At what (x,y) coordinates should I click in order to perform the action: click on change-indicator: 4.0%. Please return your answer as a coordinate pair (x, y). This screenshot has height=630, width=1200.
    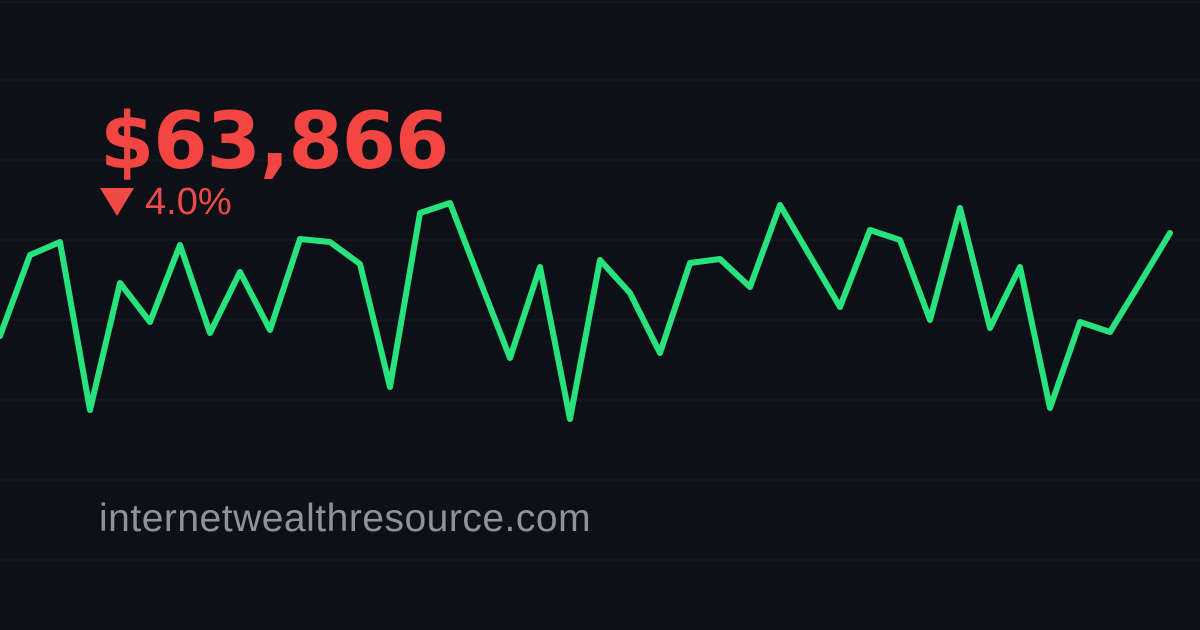
    Looking at the image, I should click on (166, 202).